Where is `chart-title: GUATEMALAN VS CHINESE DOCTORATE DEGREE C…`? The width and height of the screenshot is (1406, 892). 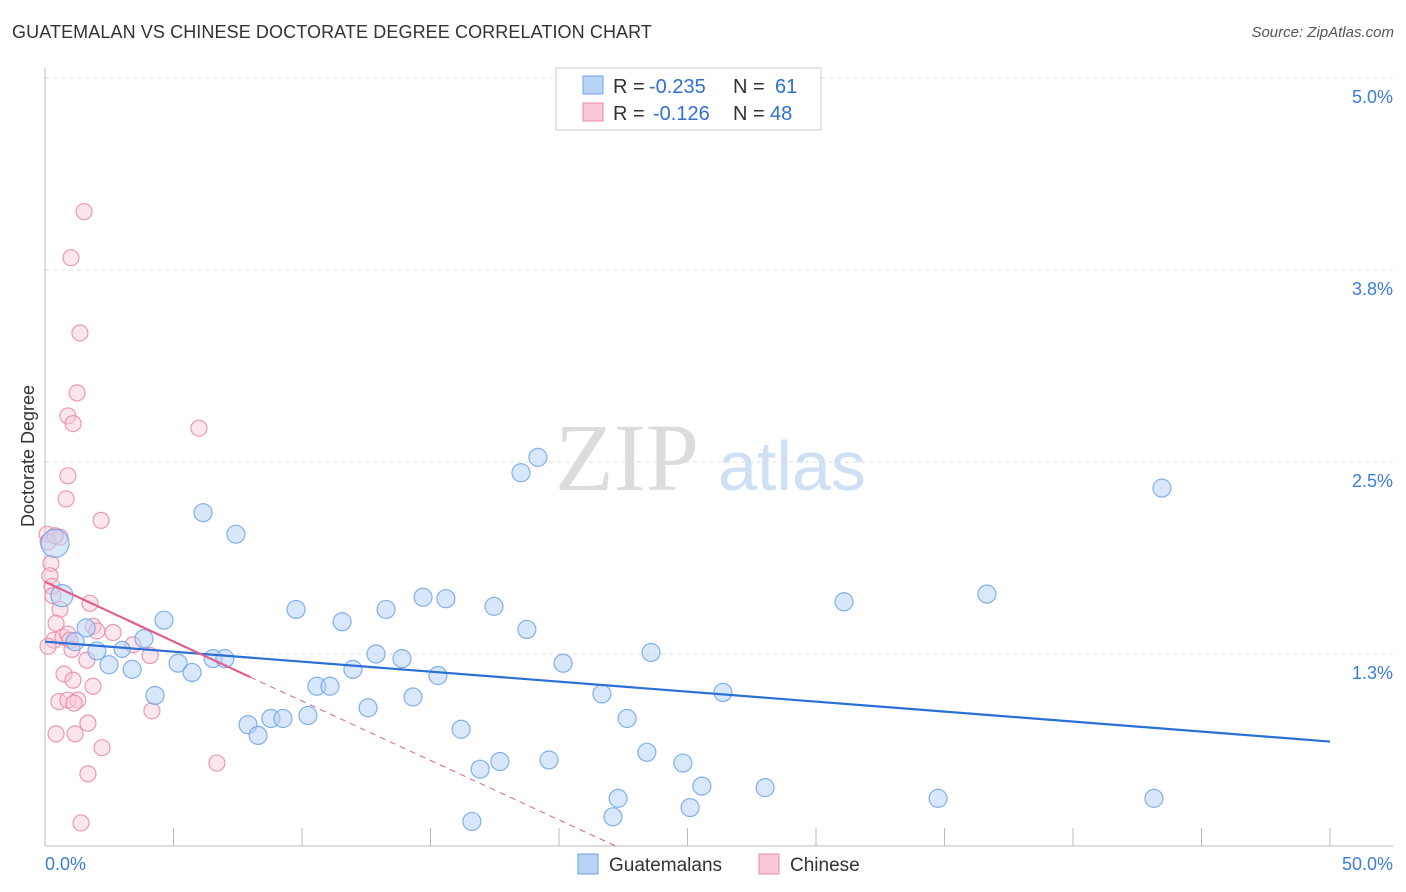 chart-title: GUATEMALAN VS CHINESE DOCTORATE DEGREE C… is located at coordinates (332, 32).